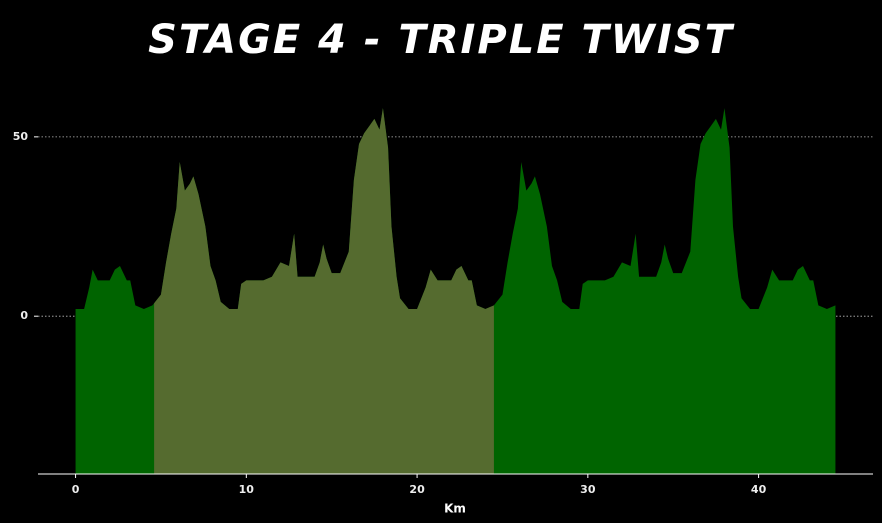 Image resolution: width=882 pixels, height=523 pixels. I want to click on chart-title: STAGE 4 - TRIPLE TWIST, so click(441, 40).